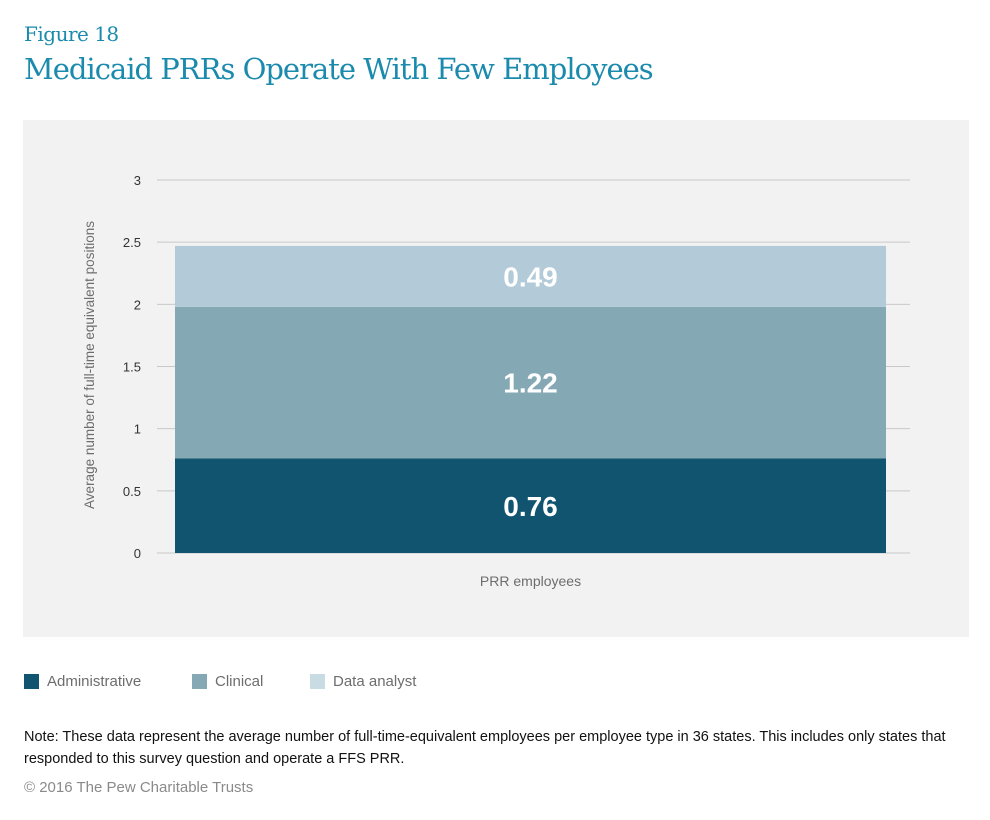 The width and height of the screenshot is (990, 820). I want to click on y-tick-label: 2.5, so click(132, 242).